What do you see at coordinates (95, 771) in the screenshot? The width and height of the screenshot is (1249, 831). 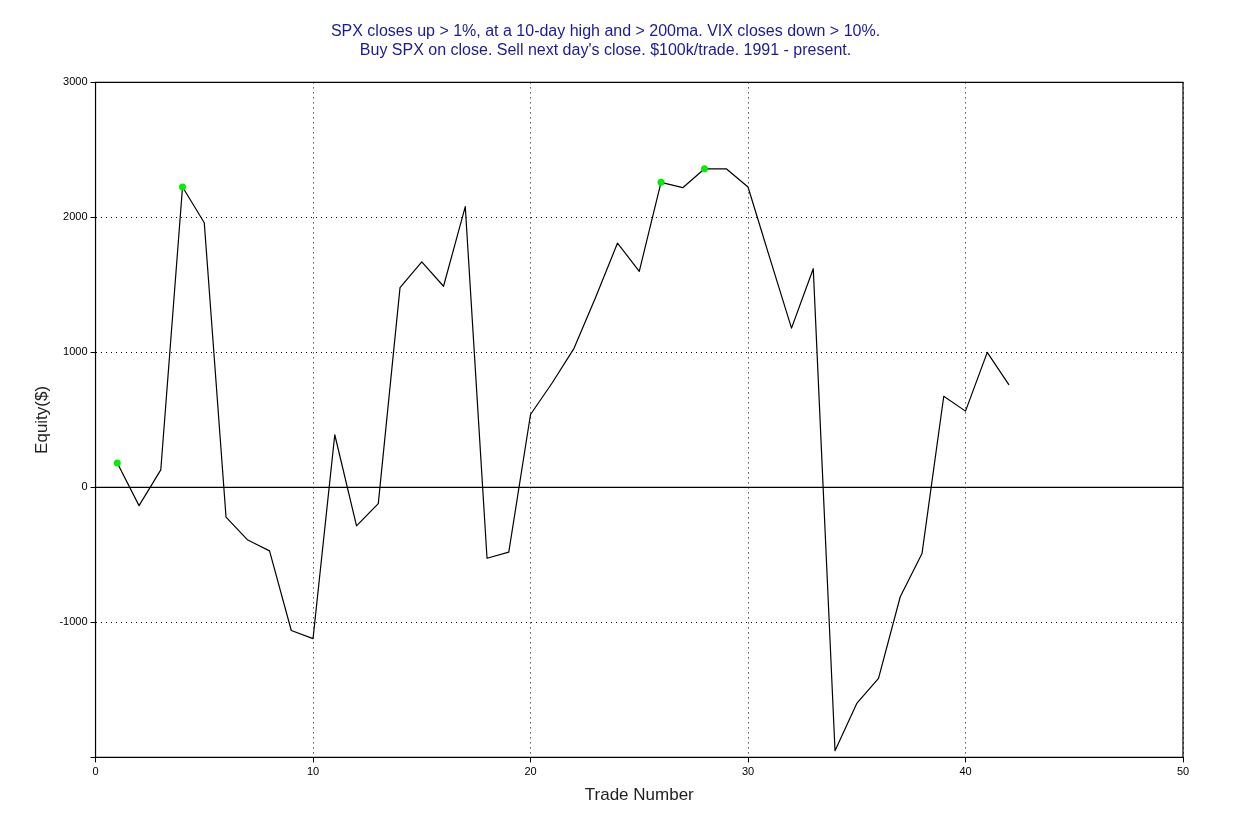 I see `x-tick-label: 0` at bounding box center [95, 771].